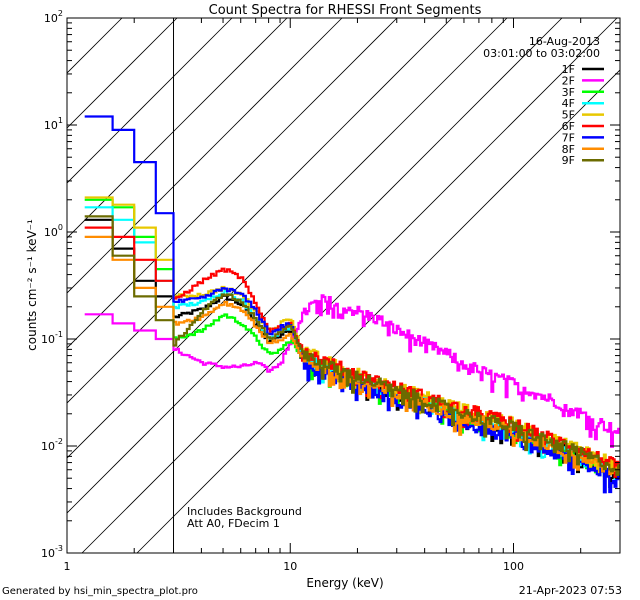 Image resolution: width=640 pixels, height=600 pixels. I want to click on y-axis-label: counts cm⁻² s⁻¹ keV⁻¹, so click(32, 285).